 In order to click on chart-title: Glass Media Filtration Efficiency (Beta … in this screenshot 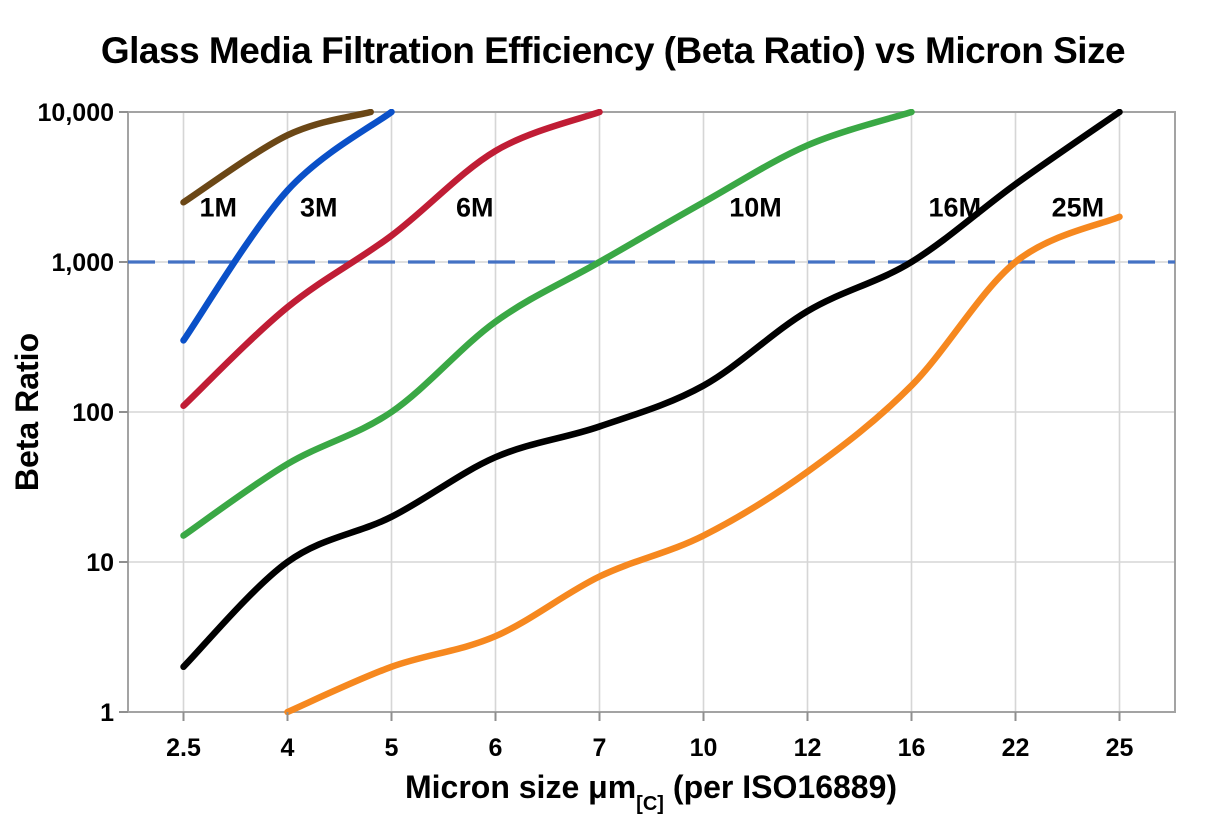, I will do `click(613, 50)`.